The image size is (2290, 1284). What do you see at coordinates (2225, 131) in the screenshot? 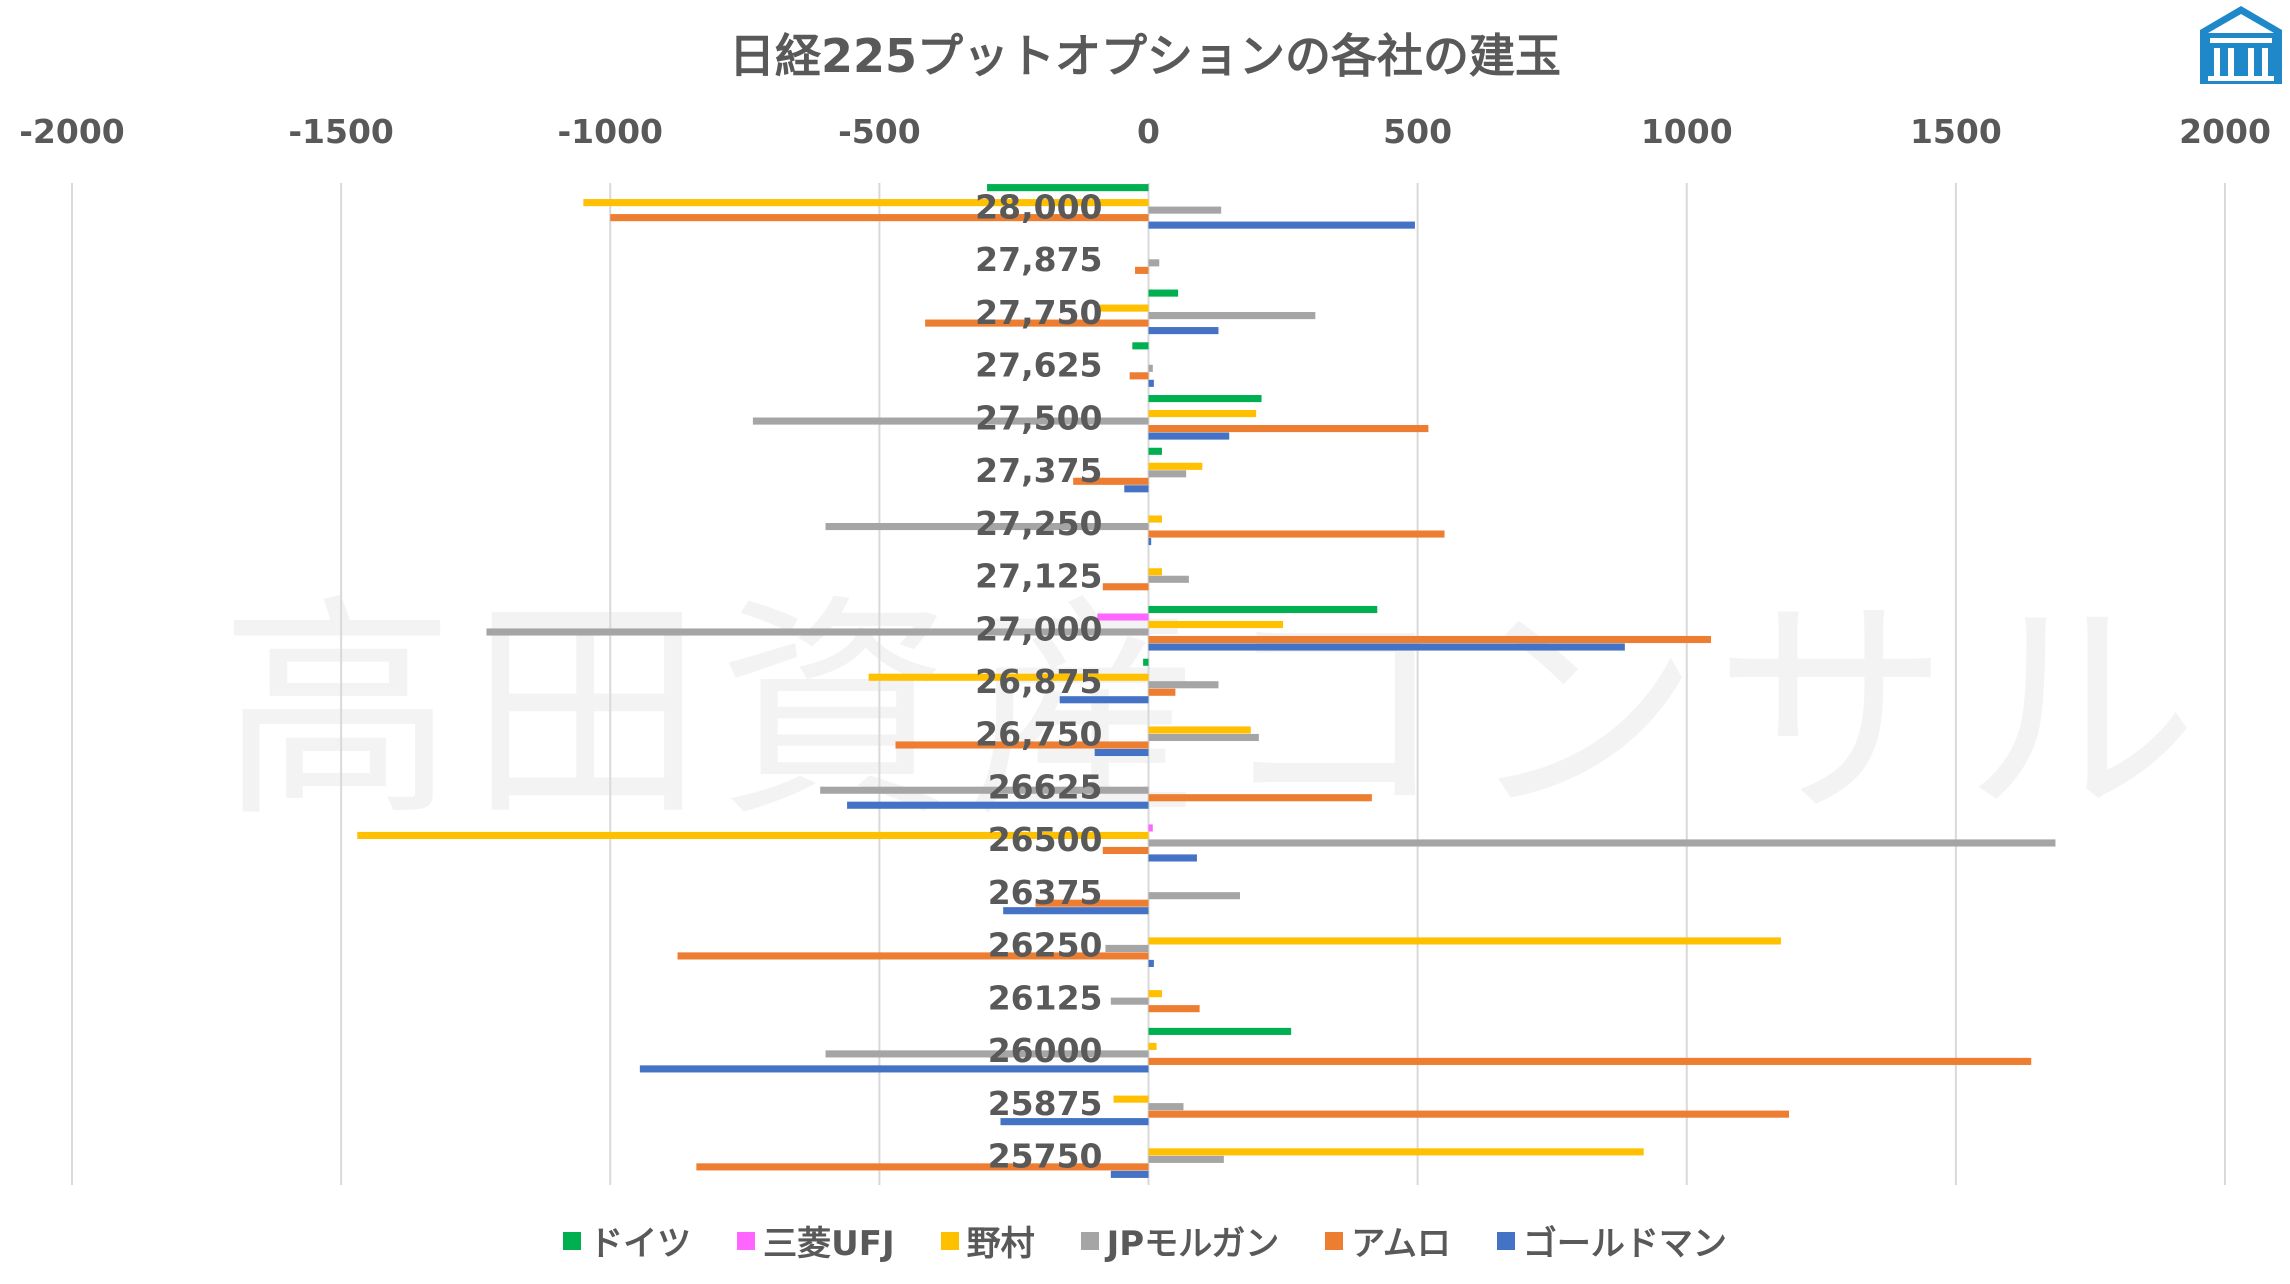
I see `x-tick-label: 2000` at bounding box center [2225, 131].